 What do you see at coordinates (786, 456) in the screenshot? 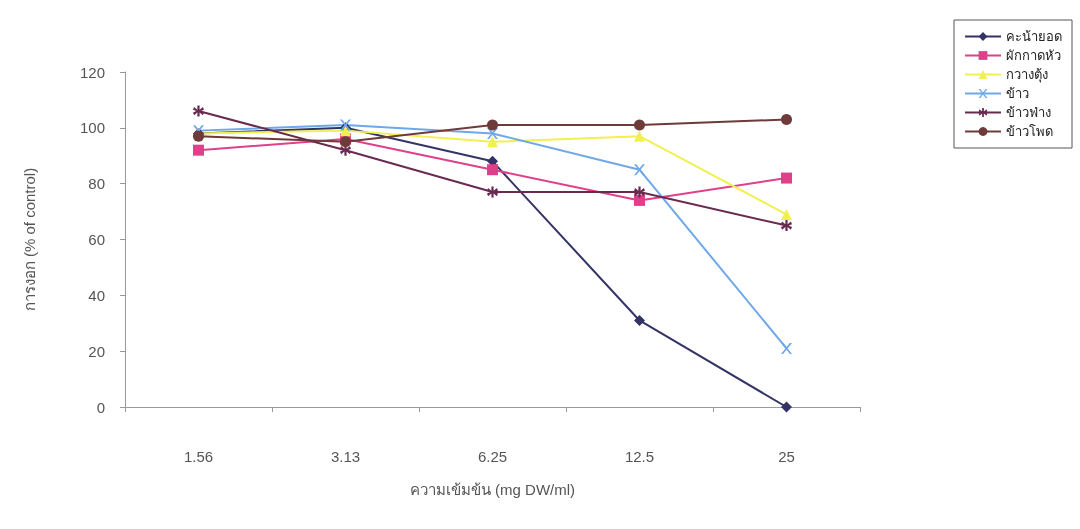
I see `x-tick-label: 25` at bounding box center [786, 456].